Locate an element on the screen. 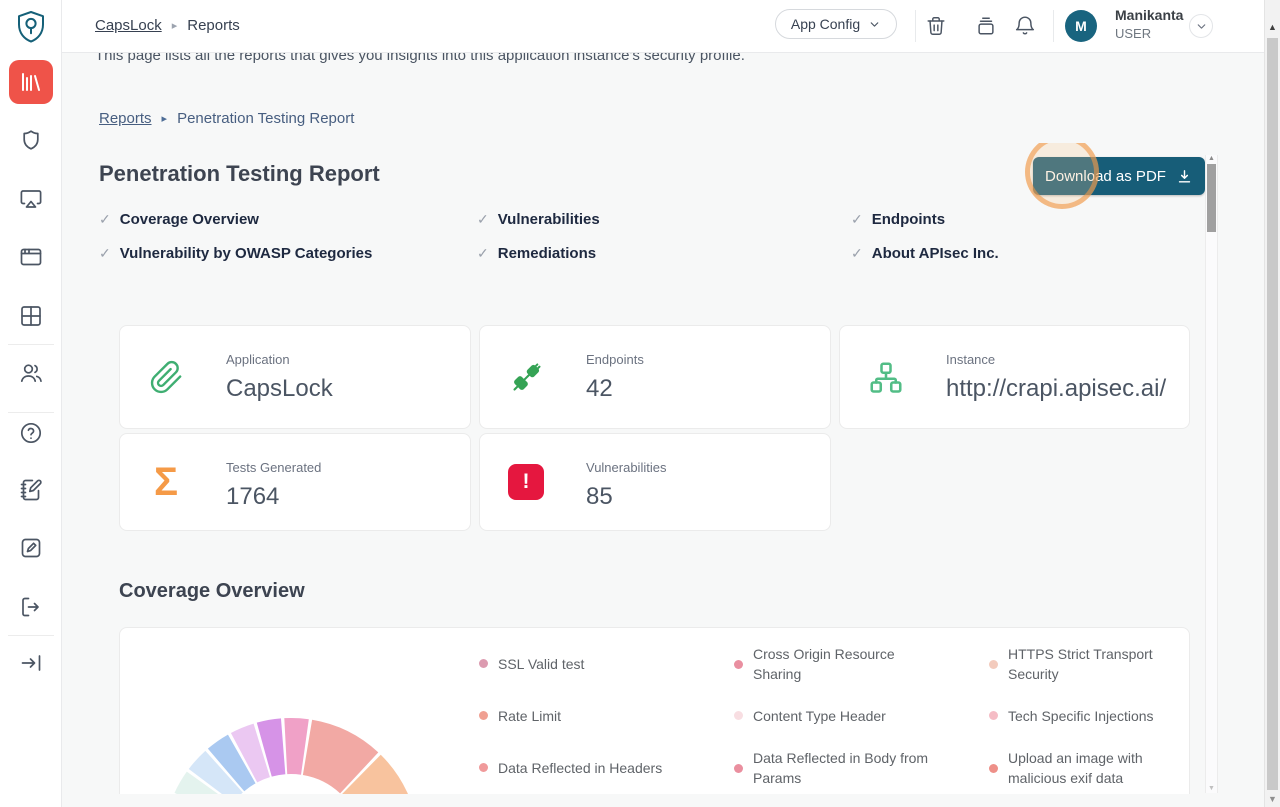 This screenshot has height=807, width=1280. section-item: ✓ Vulnerabilities is located at coordinates (538, 219).